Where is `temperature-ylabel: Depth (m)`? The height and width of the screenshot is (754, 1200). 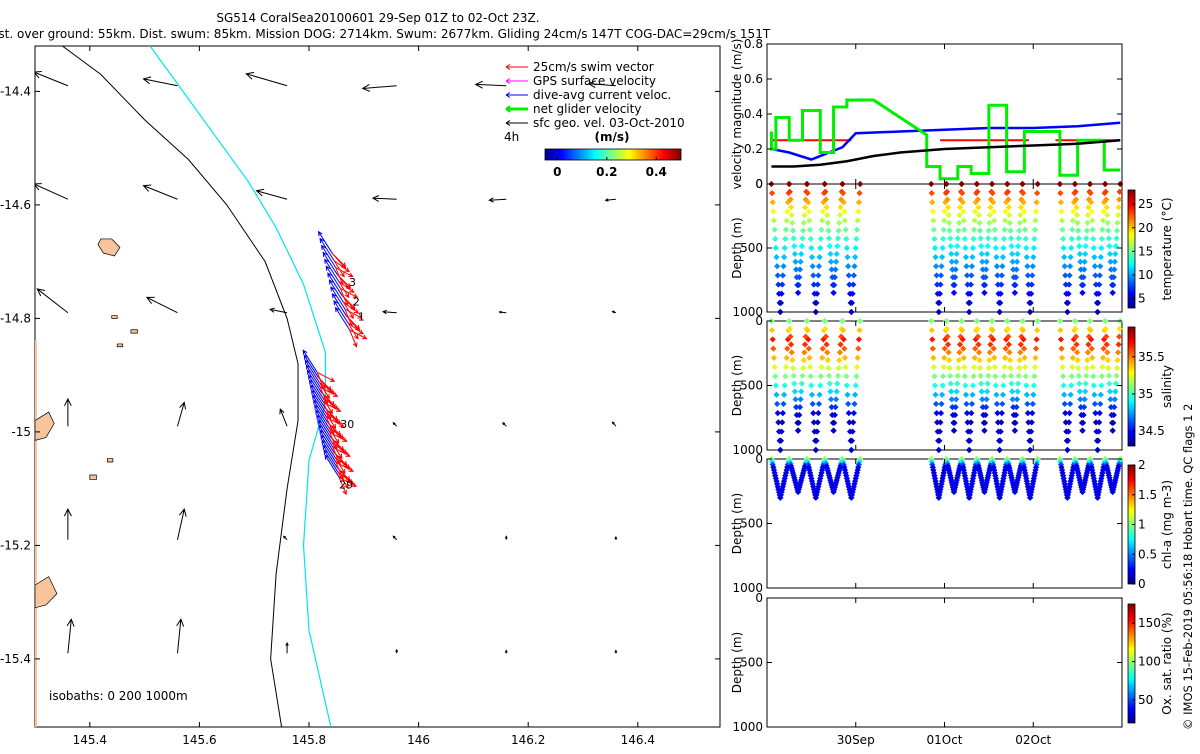 temperature-ylabel: Depth (m) is located at coordinates (737, 247).